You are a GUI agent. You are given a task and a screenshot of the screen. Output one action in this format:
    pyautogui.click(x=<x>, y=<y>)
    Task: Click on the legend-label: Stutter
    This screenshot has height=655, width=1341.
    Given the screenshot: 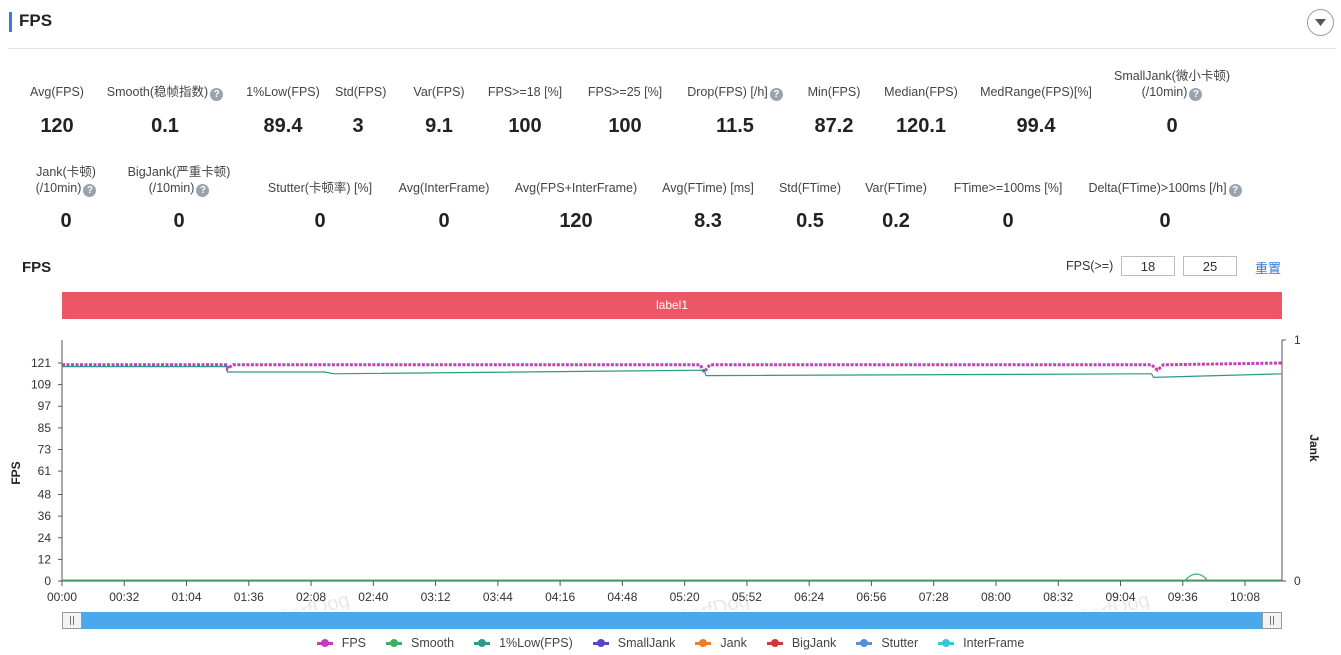 What is the action you would take?
    pyautogui.click(x=900, y=643)
    